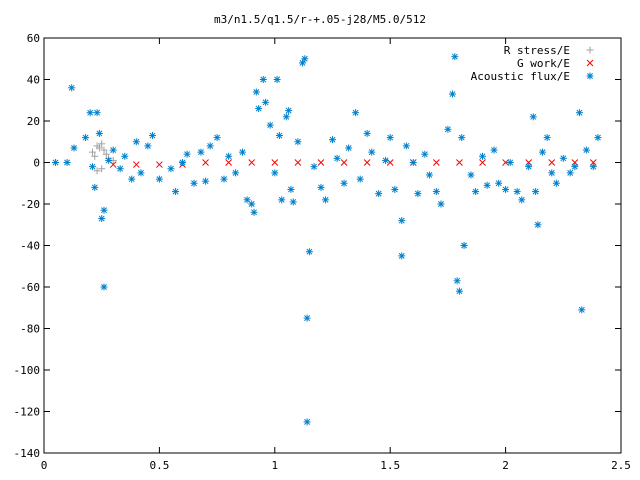 The image size is (640, 480). Describe the element at coordinates (390, 465) in the screenshot. I see `x-tick-label: 1.5` at that location.